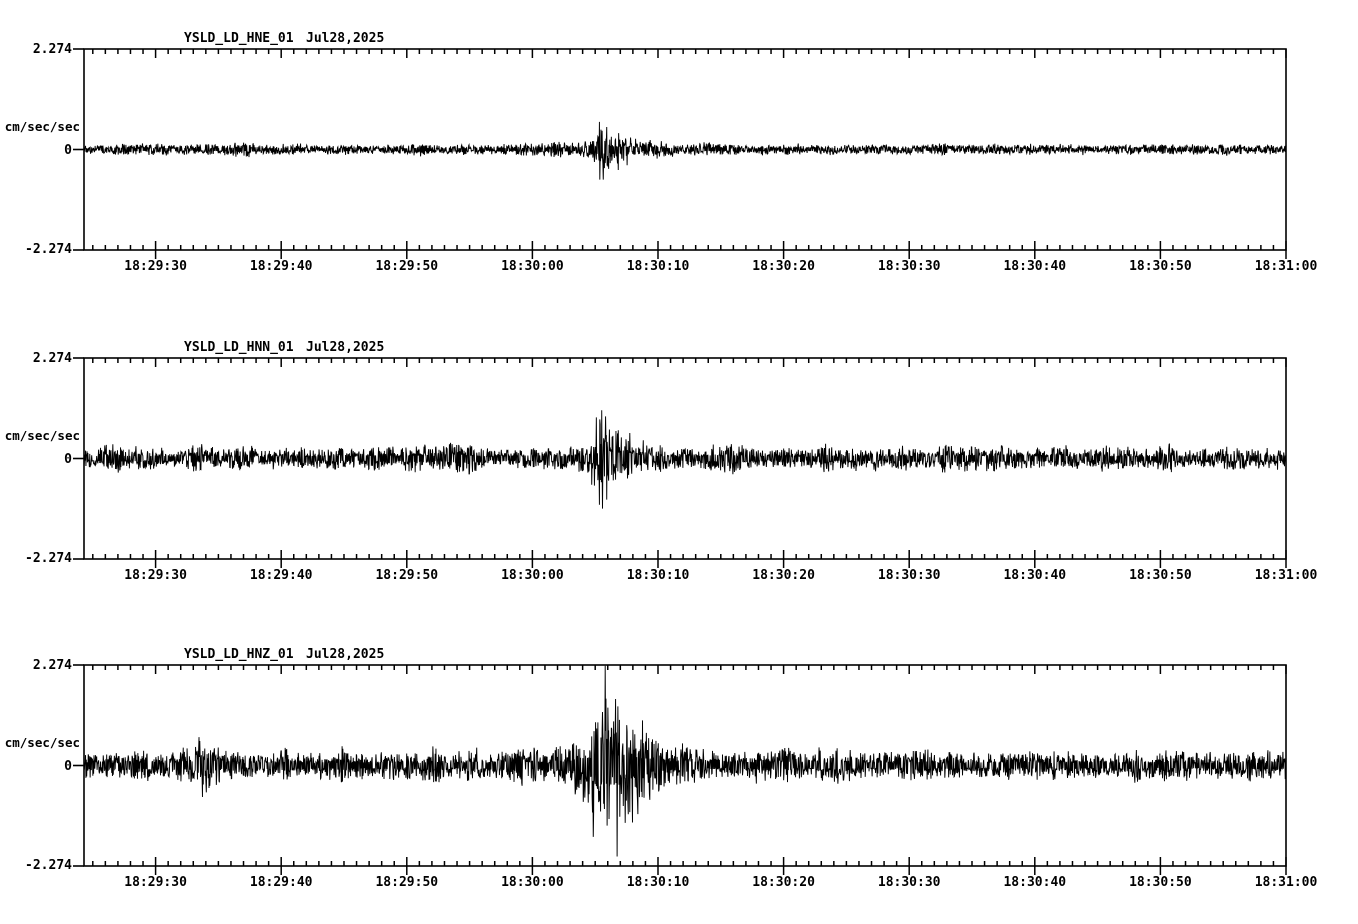 The width and height of the screenshot is (1358, 924). Describe the element at coordinates (42, 435) in the screenshot. I see `yaxis-units-hnn: cm/sec/sec` at that location.